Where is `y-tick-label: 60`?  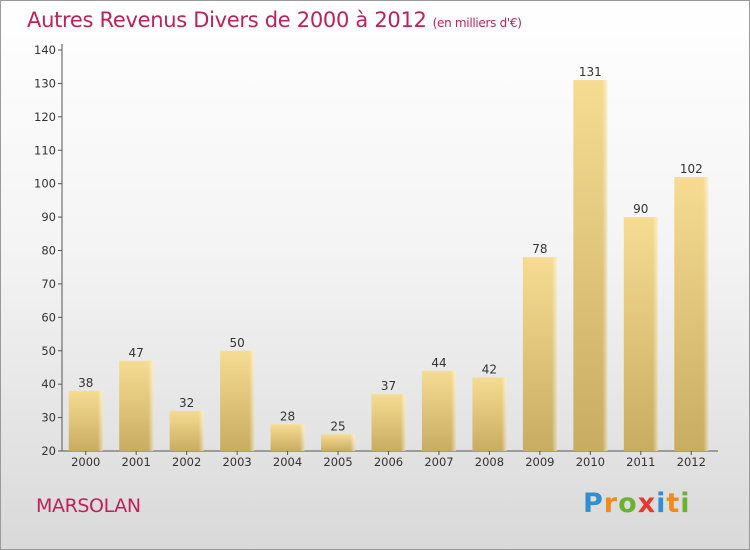 y-tick-label: 60 is located at coordinates (48, 317).